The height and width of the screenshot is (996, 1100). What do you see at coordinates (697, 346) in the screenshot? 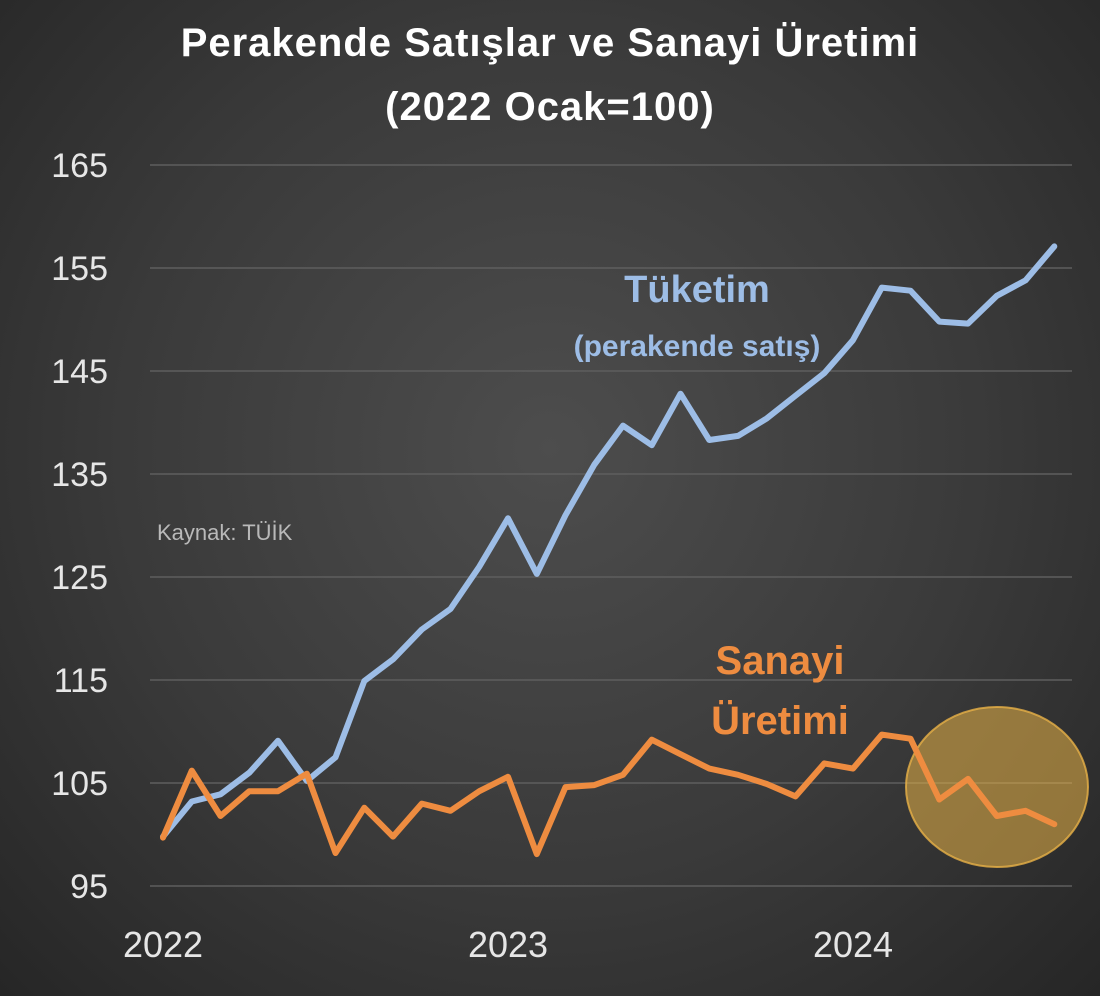
I see `consumption-sublabel: (perakende satış)` at bounding box center [697, 346].